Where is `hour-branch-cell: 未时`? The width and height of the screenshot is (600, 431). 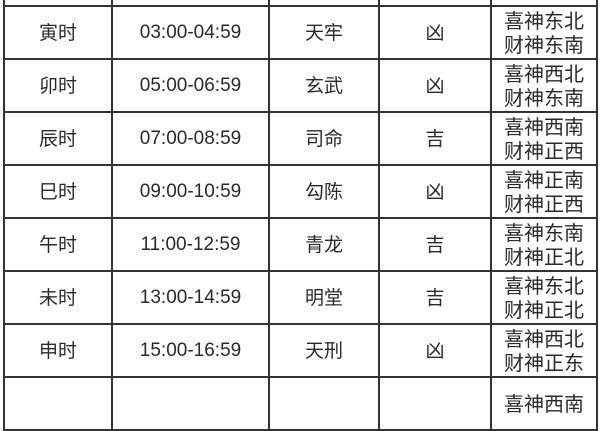 hour-branch-cell: 未时 is located at coordinates (58, 297).